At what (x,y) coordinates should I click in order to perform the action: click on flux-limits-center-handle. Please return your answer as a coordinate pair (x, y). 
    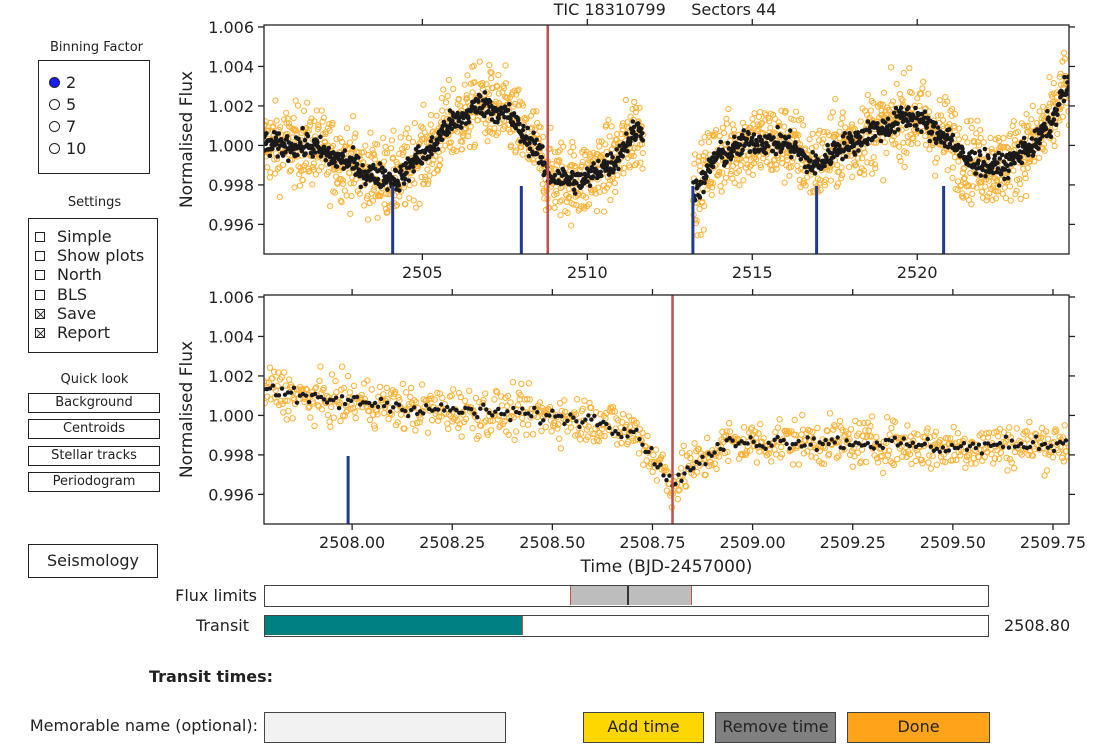
    Looking at the image, I should click on (628, 595).